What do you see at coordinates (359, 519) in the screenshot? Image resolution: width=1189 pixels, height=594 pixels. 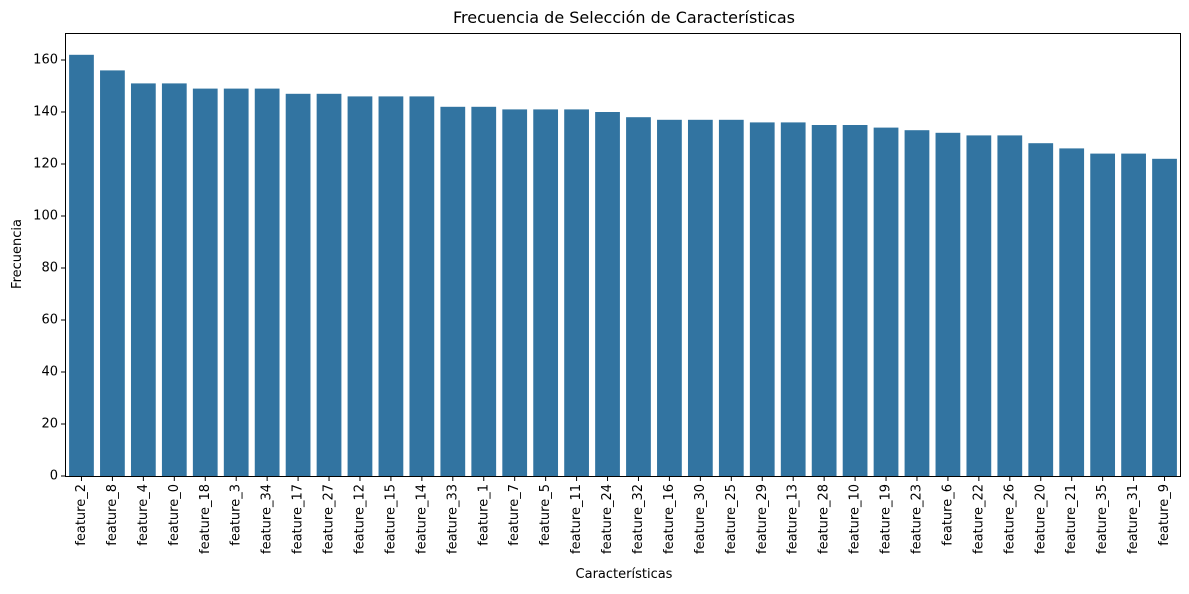 I see `x-tick-label: feature_12` at bounding box center [359, 519].